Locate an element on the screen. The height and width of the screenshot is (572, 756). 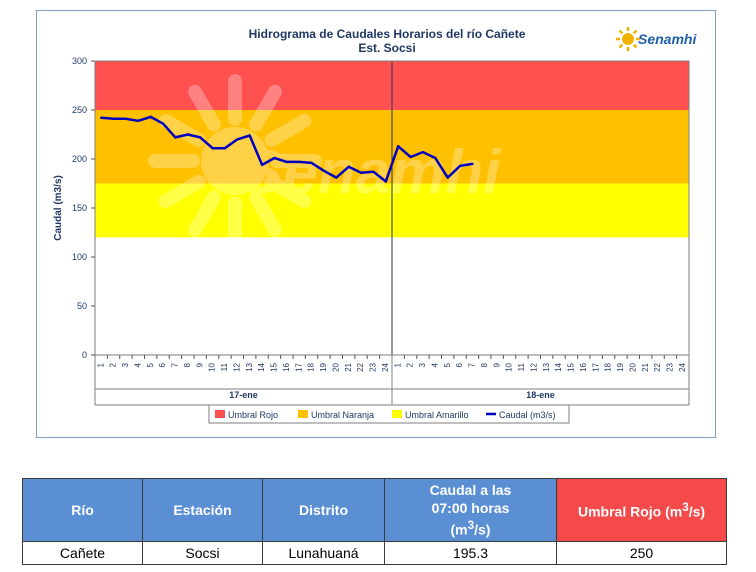
header-umbral-rojo: Umbral Rojo (m3/s) is located at coordinates (641, 510).